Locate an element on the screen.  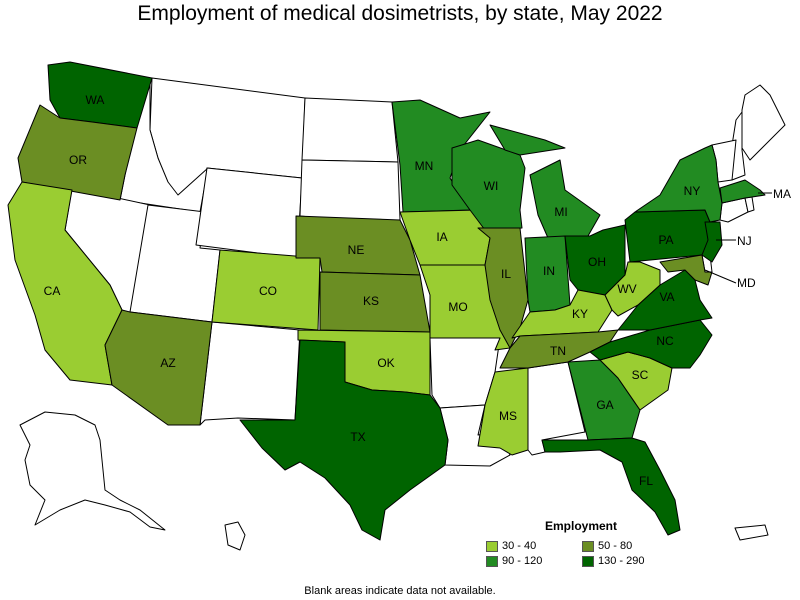
label-ks: KS is located at coordinates (371, 301).